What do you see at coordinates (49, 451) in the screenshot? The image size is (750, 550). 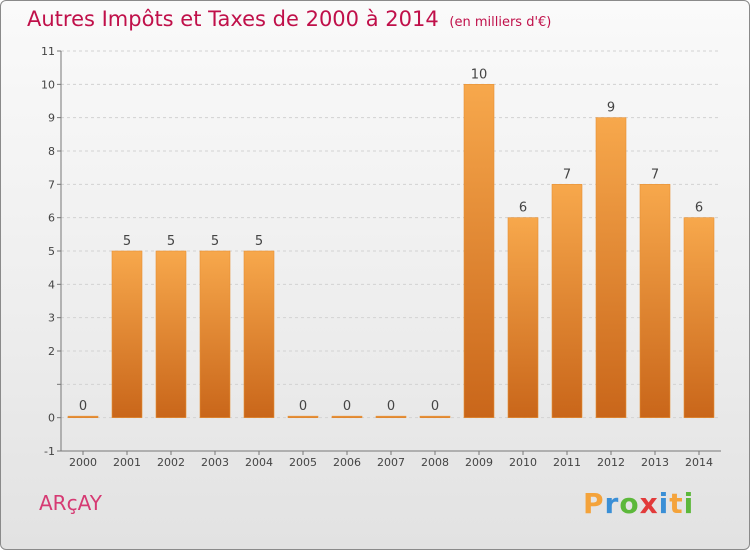 I see `y-tick-label: -1` at bounding box center [49, 451].